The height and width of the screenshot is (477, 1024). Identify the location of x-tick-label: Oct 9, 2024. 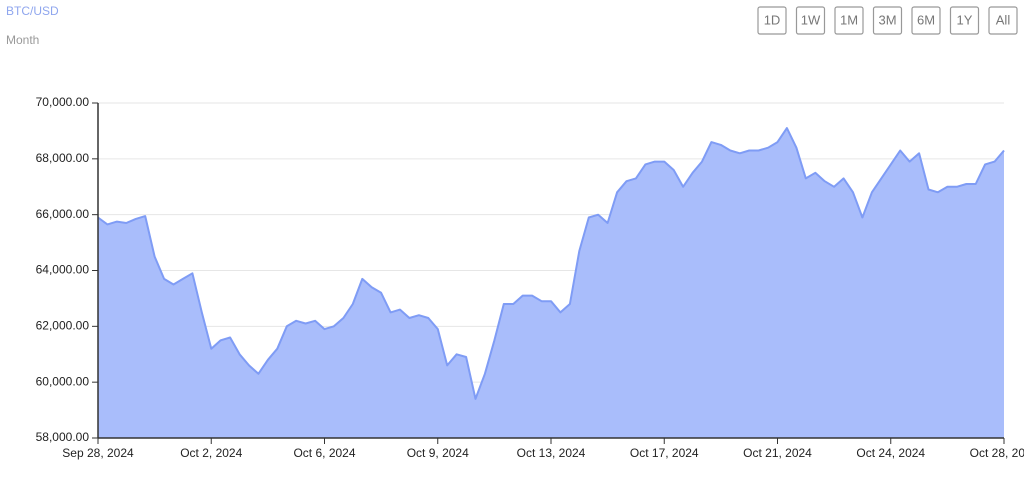
(438, 453).